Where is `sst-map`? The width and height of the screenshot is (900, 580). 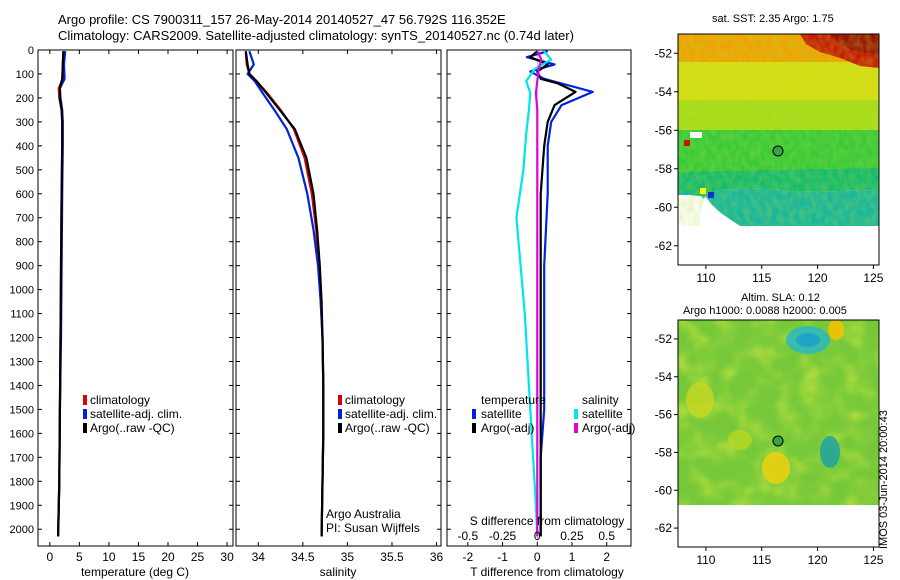
sst-map is located at coordinates (778, 149).